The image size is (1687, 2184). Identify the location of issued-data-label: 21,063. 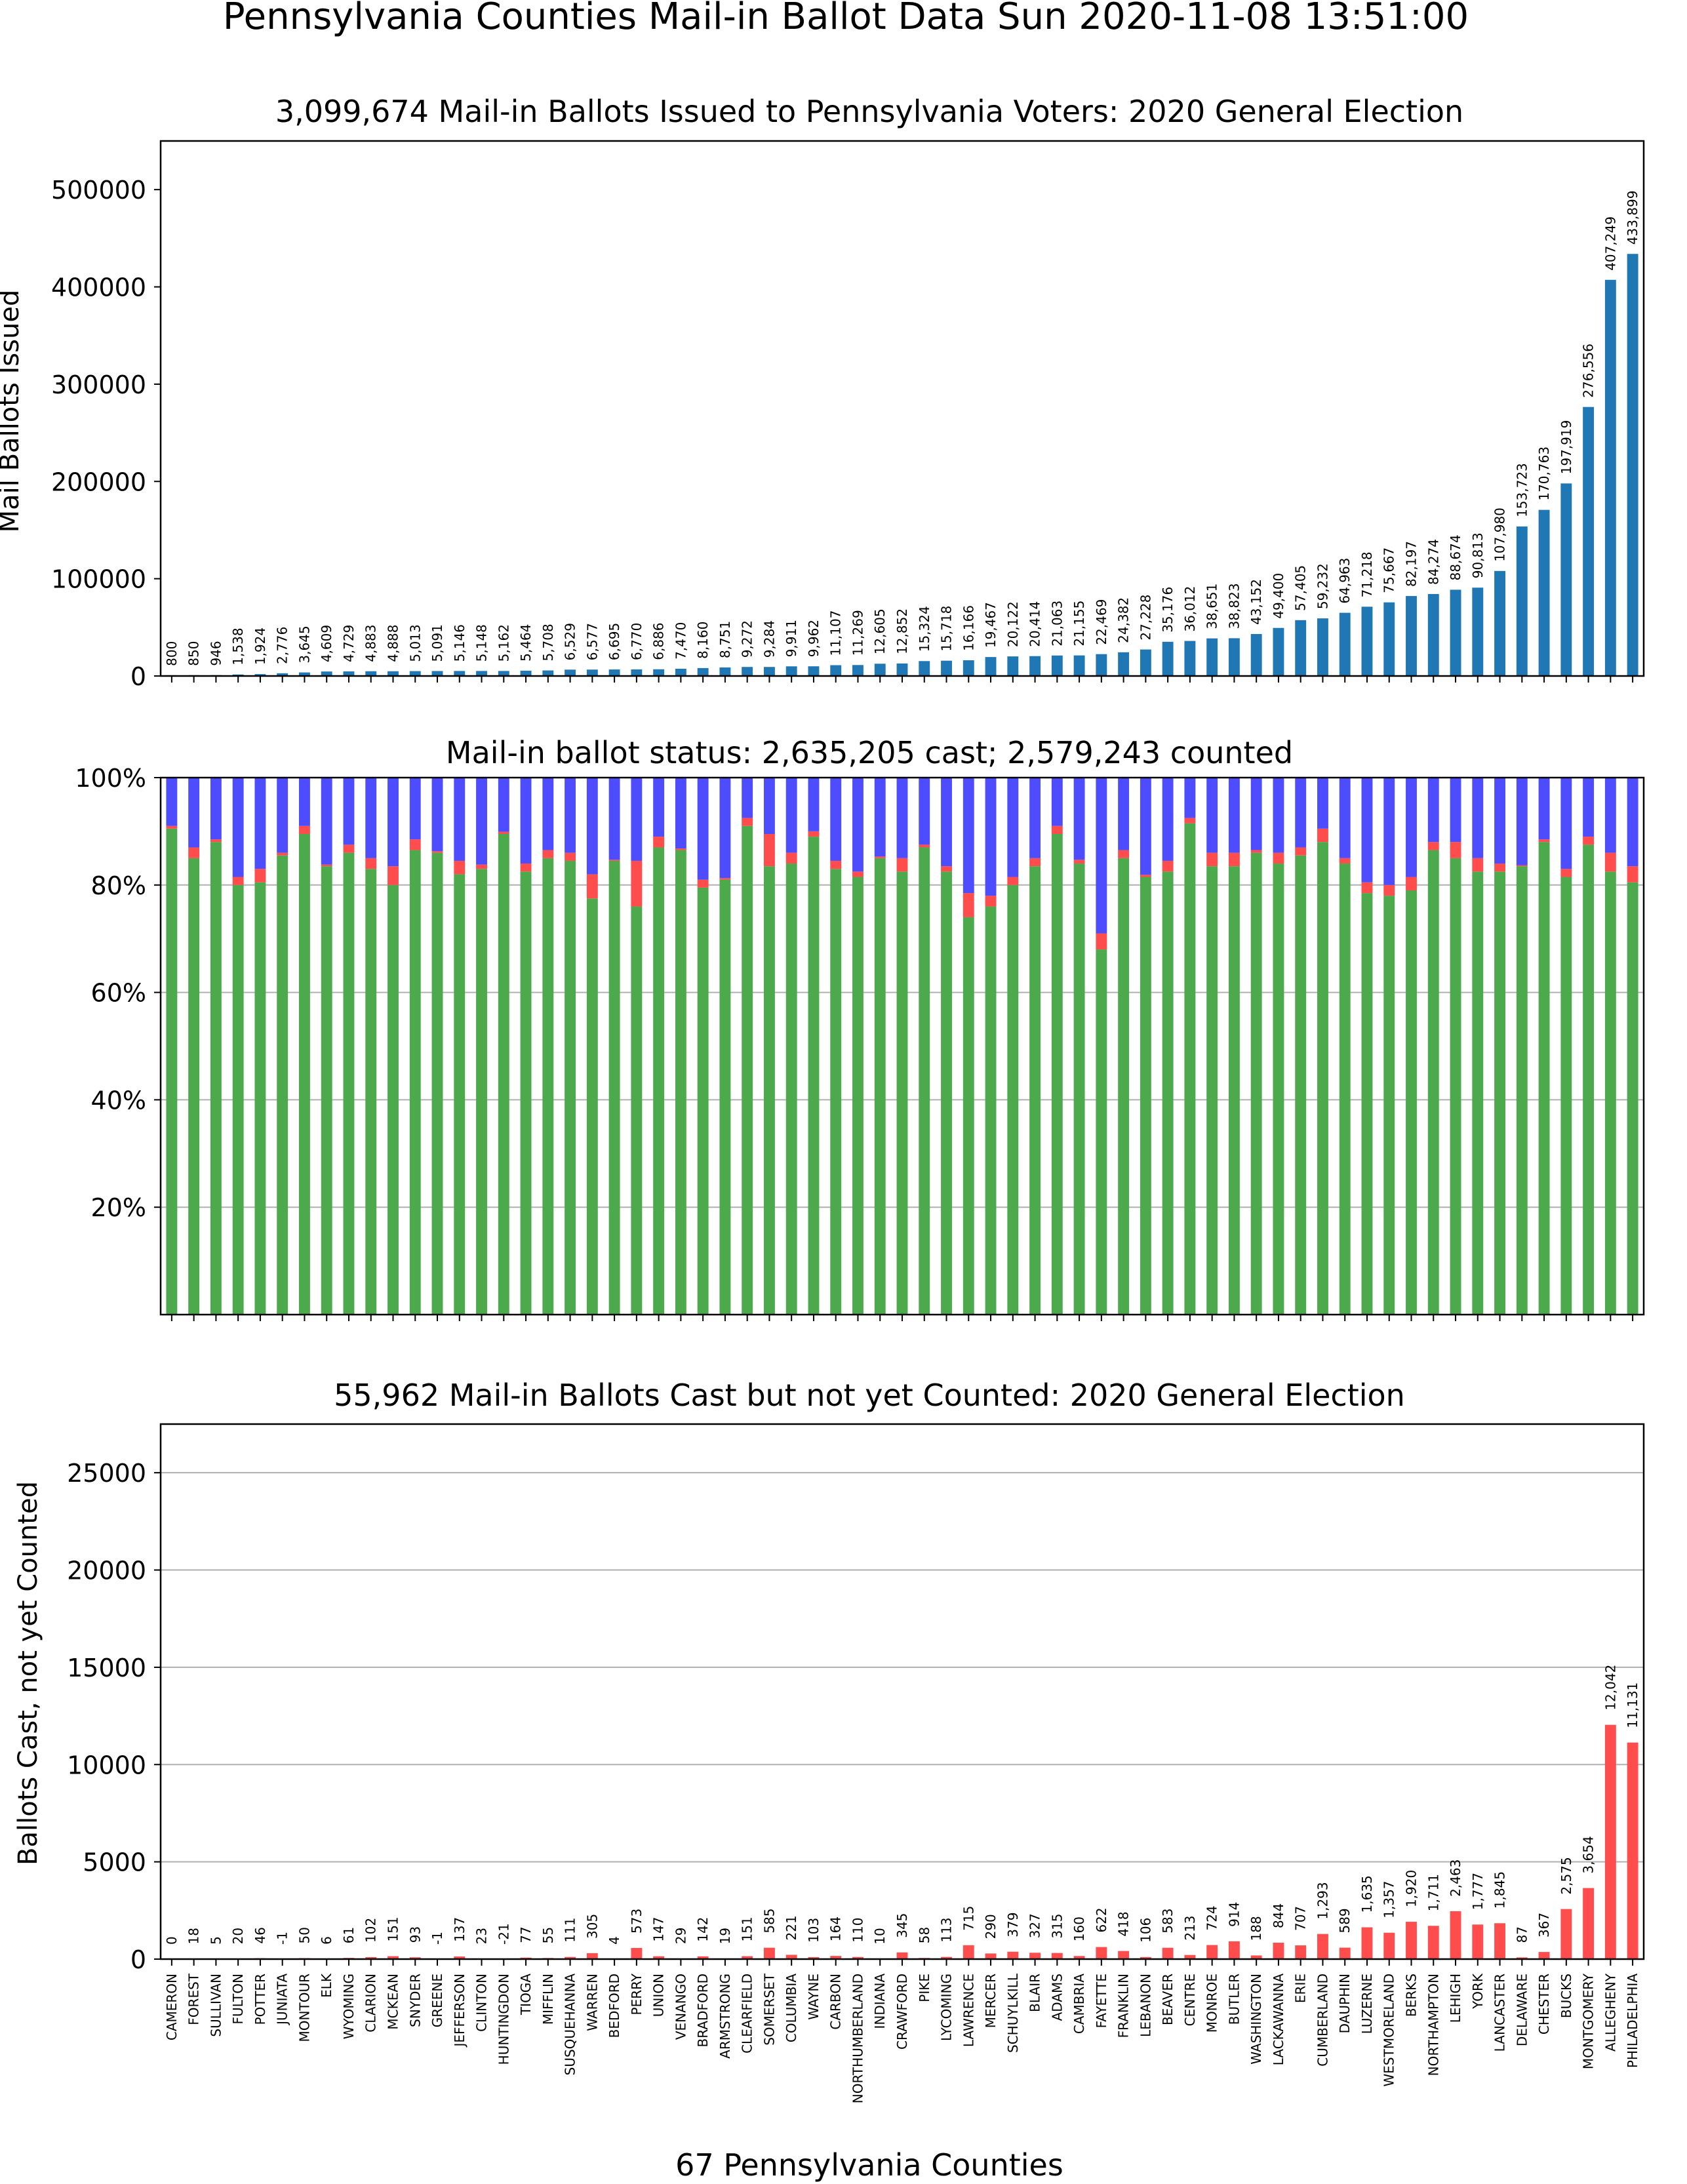
(1057, 623).